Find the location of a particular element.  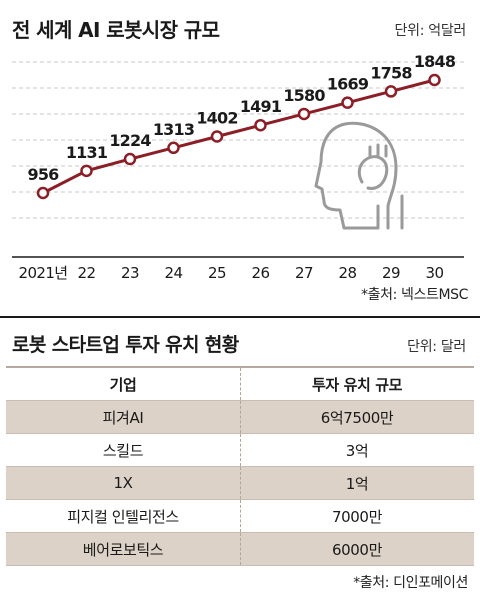

x-tick-label: 26 is located at coordinates (261, 273).